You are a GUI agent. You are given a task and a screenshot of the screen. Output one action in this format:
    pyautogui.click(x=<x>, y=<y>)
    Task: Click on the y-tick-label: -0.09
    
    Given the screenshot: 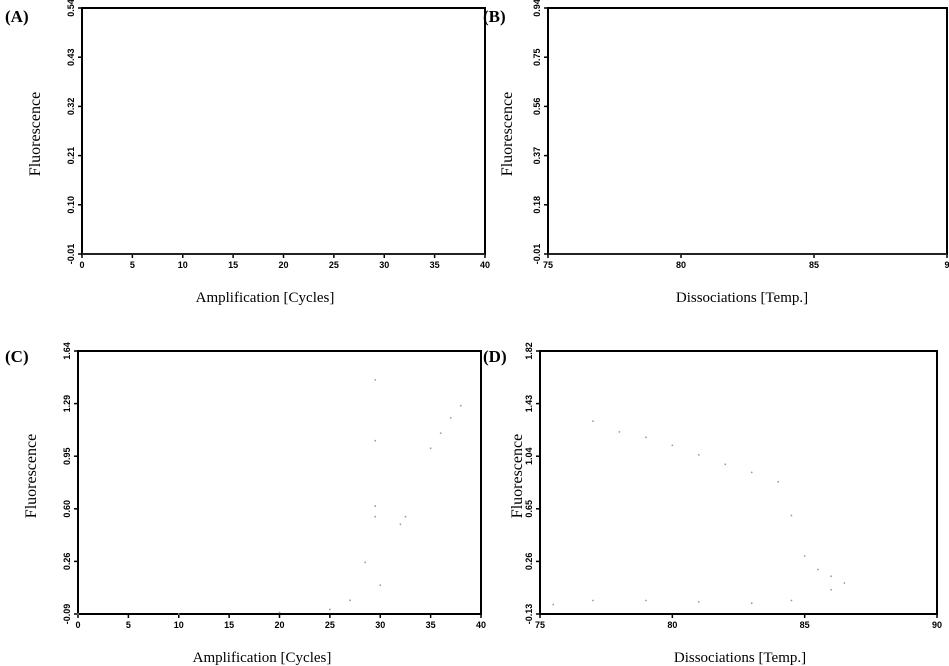 What is the action you would take?
    pyautogui.click(x=67, y=614)
    